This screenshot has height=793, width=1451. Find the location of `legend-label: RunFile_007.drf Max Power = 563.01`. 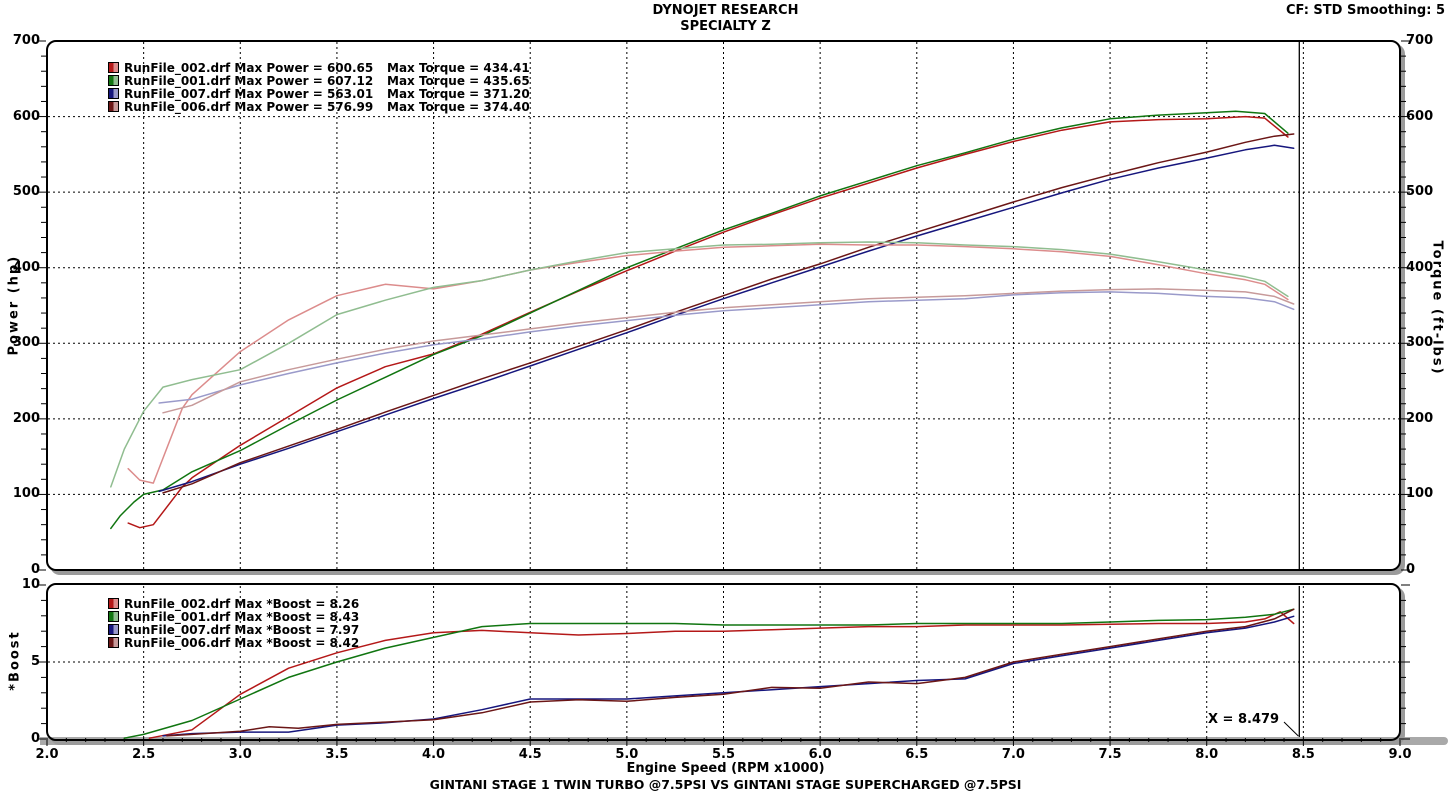

legend-label: RunFile_007.drf Max Power = 563.01 is located at coordinates (249, 93).